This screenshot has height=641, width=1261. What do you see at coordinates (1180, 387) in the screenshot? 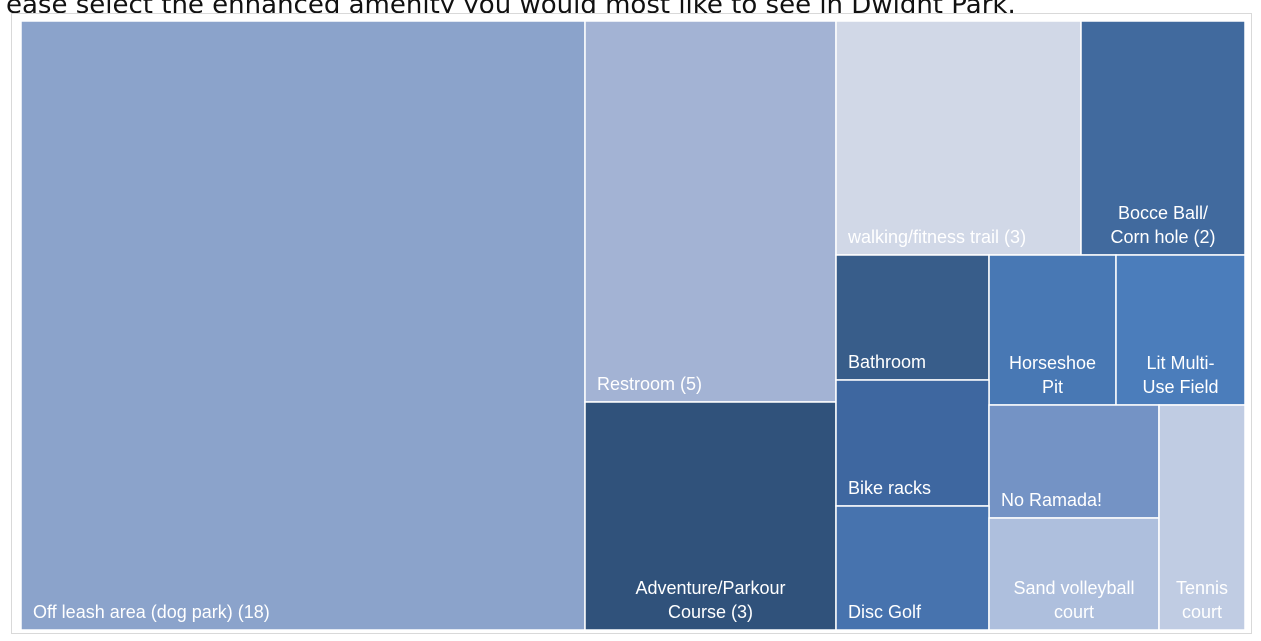
I see `treemap-label-lit-field: Use Field` at bounding box center [1180, 387].